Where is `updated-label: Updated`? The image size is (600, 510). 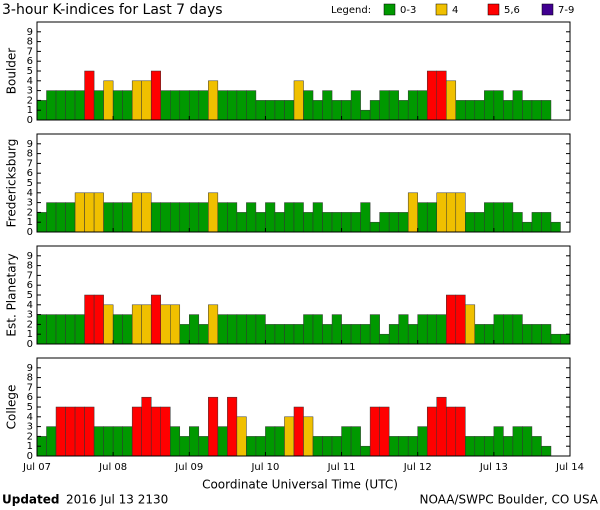
updated-label: Updated is located at coordinates (31, 500).